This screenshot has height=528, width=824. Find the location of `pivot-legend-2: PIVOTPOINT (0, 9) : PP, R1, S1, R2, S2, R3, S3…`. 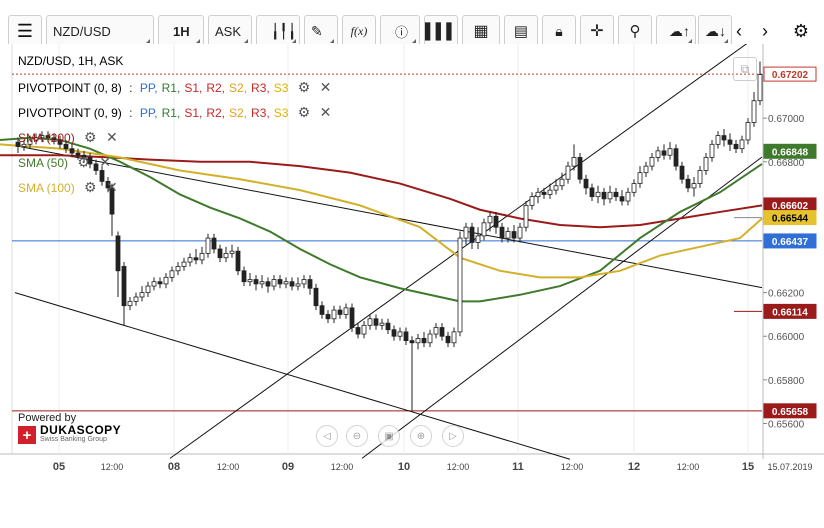

pivot-legend-2: PIVOTPOINT (0, 9) : PP, R1, S1, R2, S2, R3, S3… is located at coordinates (175, 112).